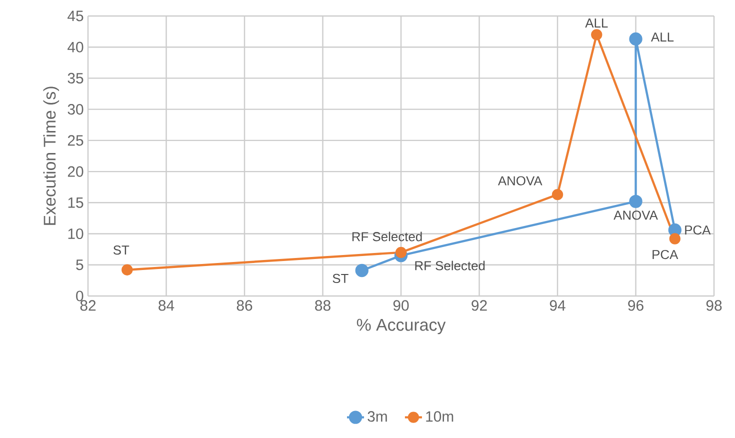 The width and height of the screenshot is (735, 438). I want to click on x-tick-label: 96, so click(636, 305).